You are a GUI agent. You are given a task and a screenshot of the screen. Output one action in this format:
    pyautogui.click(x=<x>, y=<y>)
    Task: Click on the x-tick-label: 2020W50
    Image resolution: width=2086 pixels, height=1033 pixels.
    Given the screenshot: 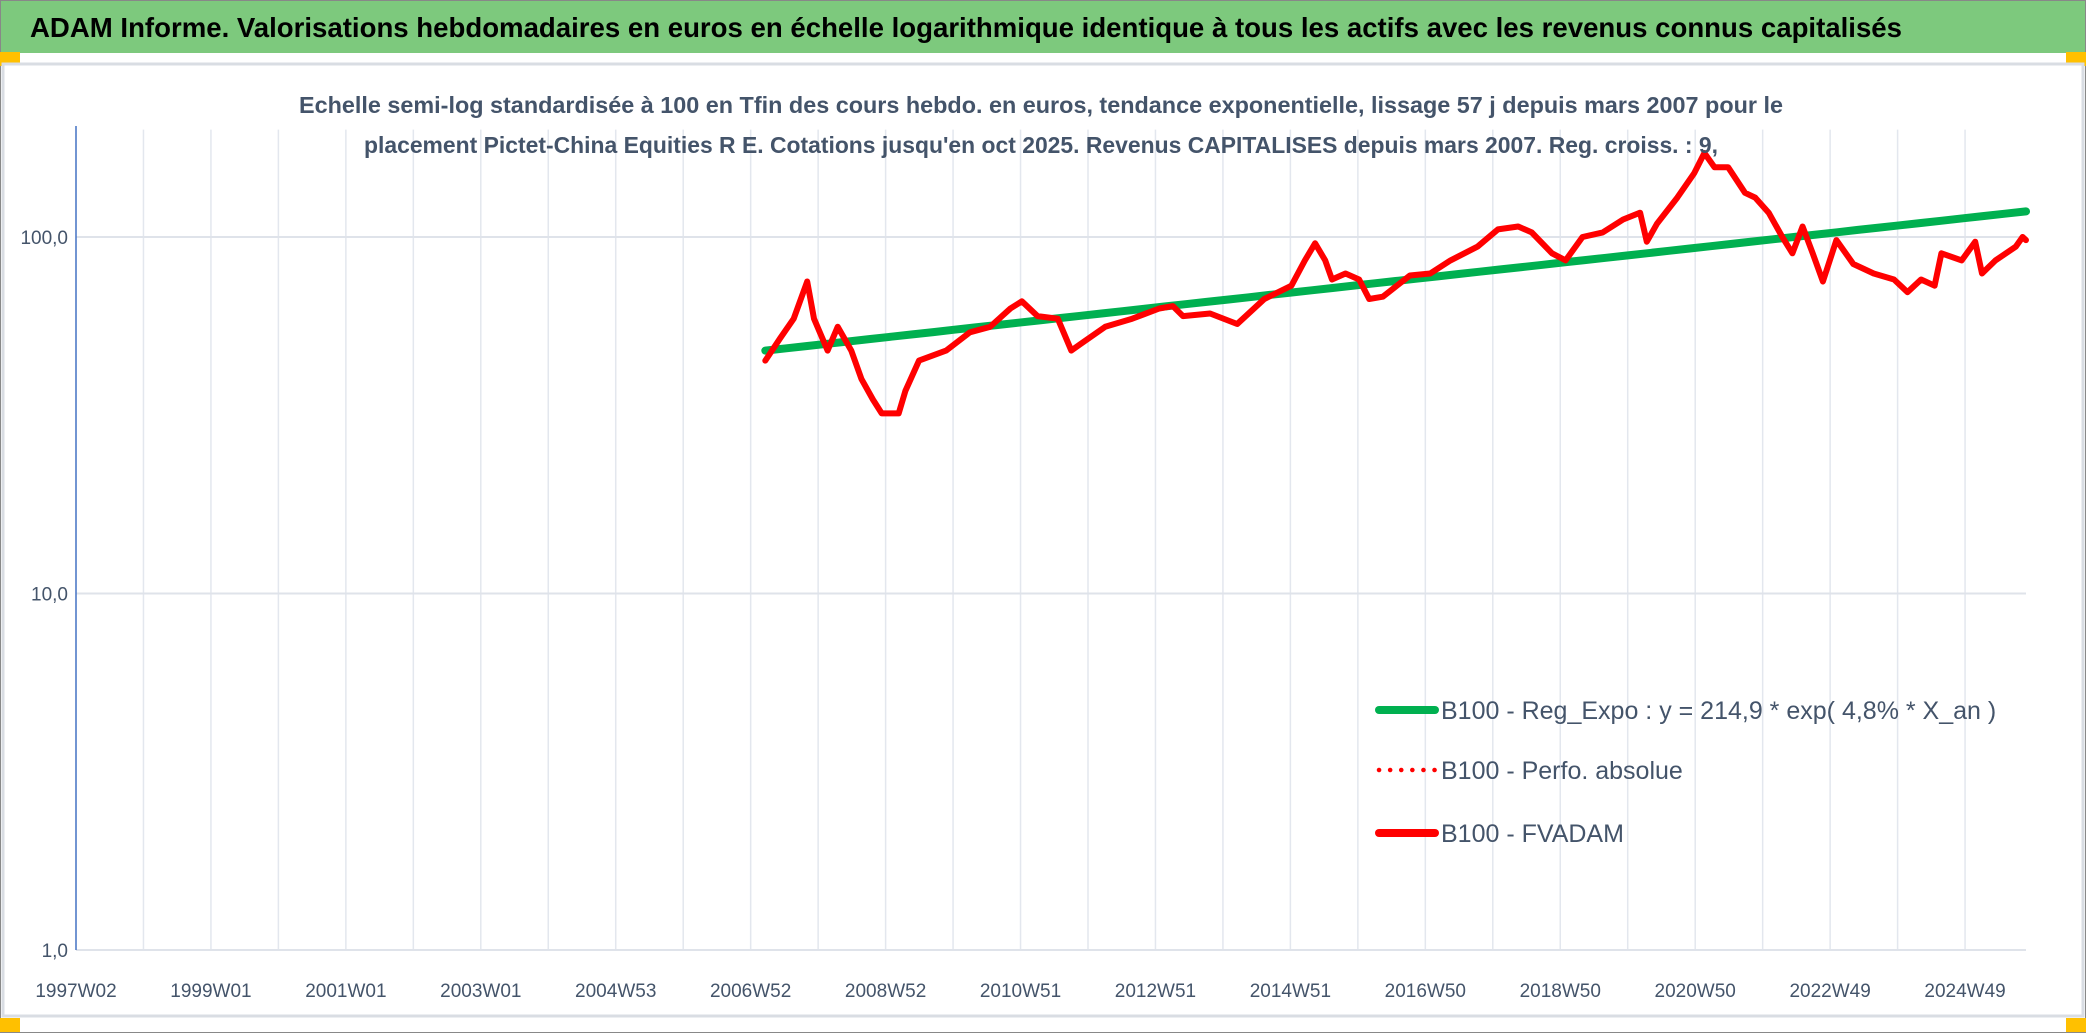 What is the action you would take?
    pyautogui.click(x=1695, y=991)
    